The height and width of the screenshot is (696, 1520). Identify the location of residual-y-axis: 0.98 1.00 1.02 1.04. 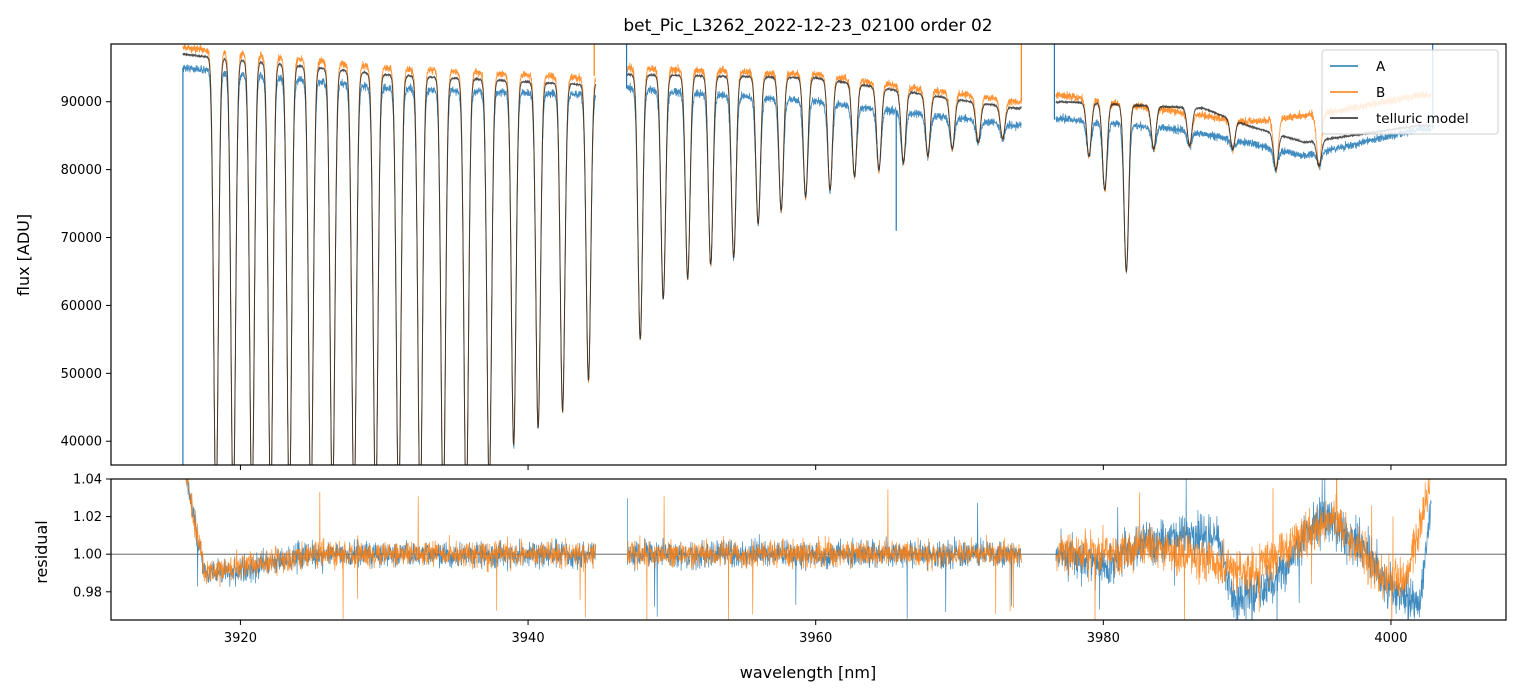
(92, 536).